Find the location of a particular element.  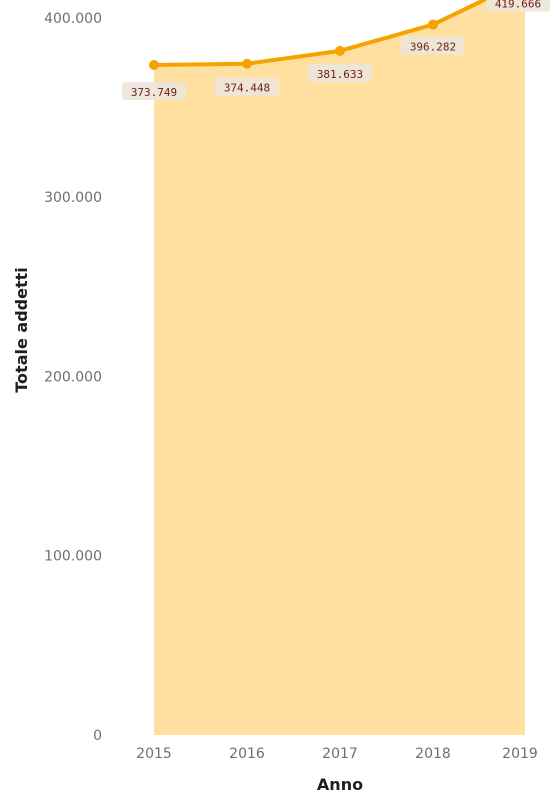

data-labels: 373.749 374.448 381.633 396.282 419.666 is located at coordinates (336, 50).